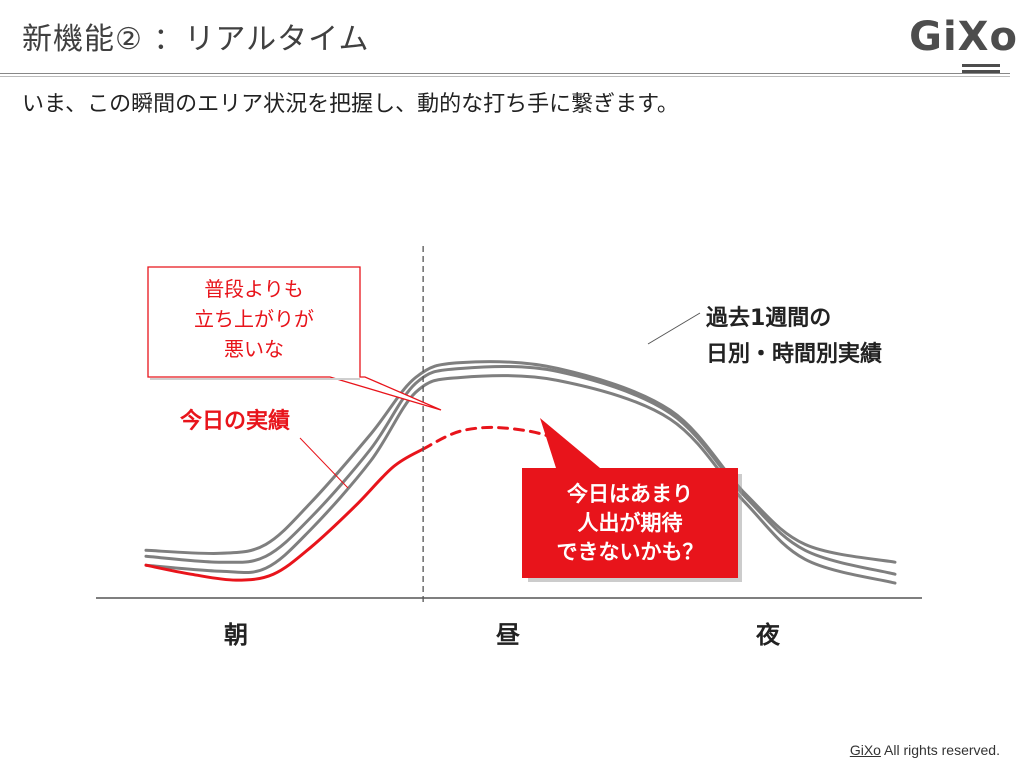 The width and height of the screenshot is (1024, 768). What do you see at coordinates (284, 514) in the screenshot?
I see `series-line-today` at bounding box center [284, 514].